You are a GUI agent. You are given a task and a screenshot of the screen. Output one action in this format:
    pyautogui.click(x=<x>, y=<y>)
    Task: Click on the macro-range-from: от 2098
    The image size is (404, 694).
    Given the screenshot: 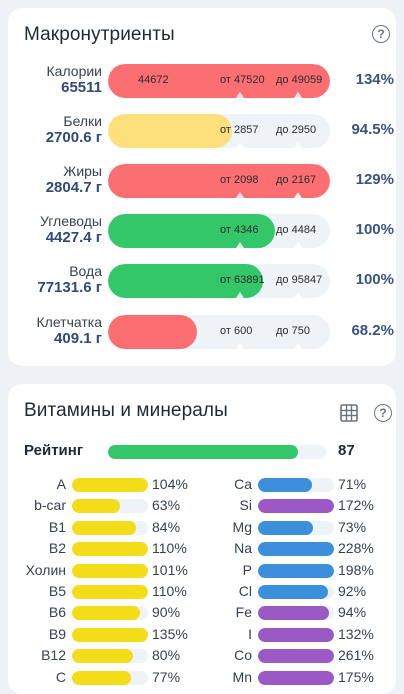 What is the action you would take?
    pyautogui.click(x=239, y=180)
    